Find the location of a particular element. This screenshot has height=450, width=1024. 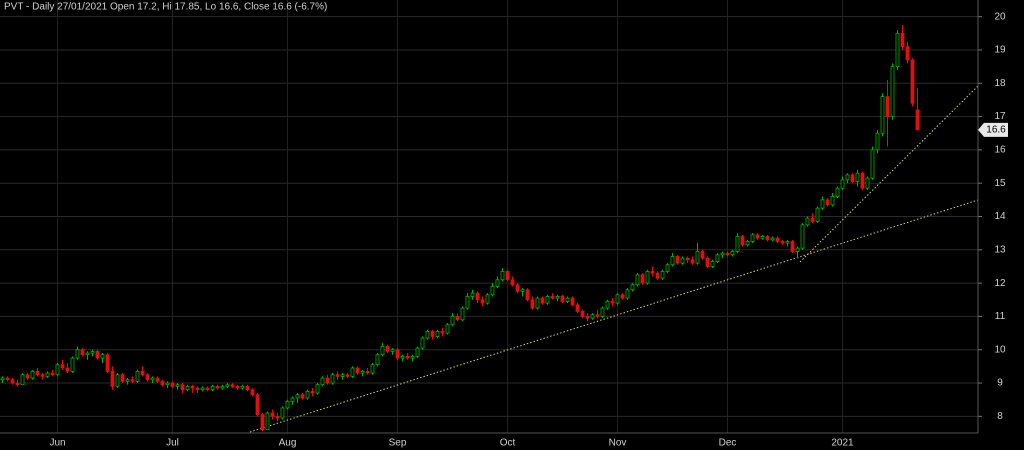

y-tick-label: 11 is located at coordinates (1000, 316).